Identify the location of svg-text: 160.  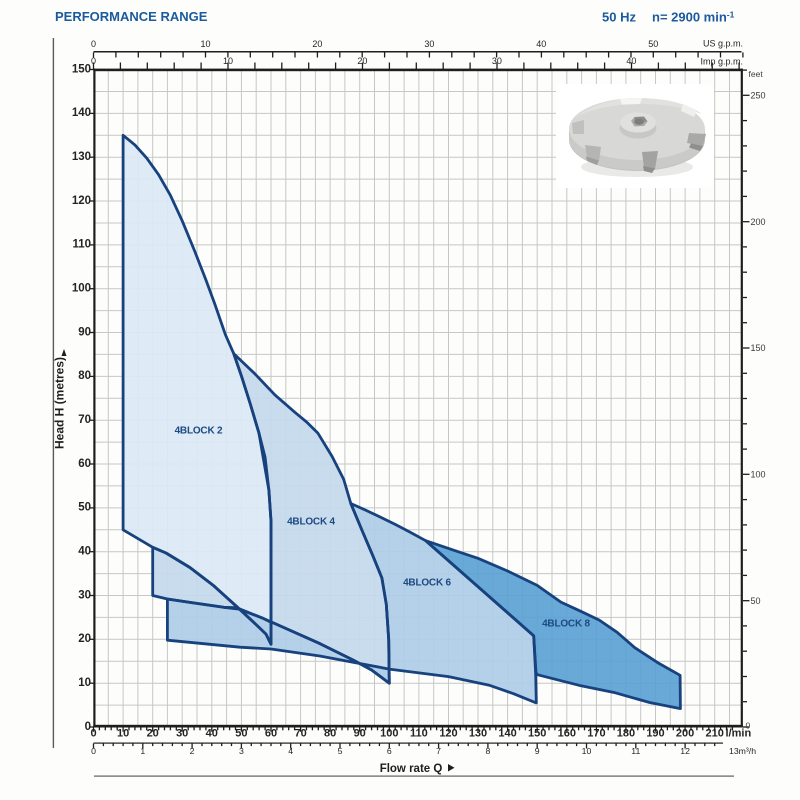
(567, 734).